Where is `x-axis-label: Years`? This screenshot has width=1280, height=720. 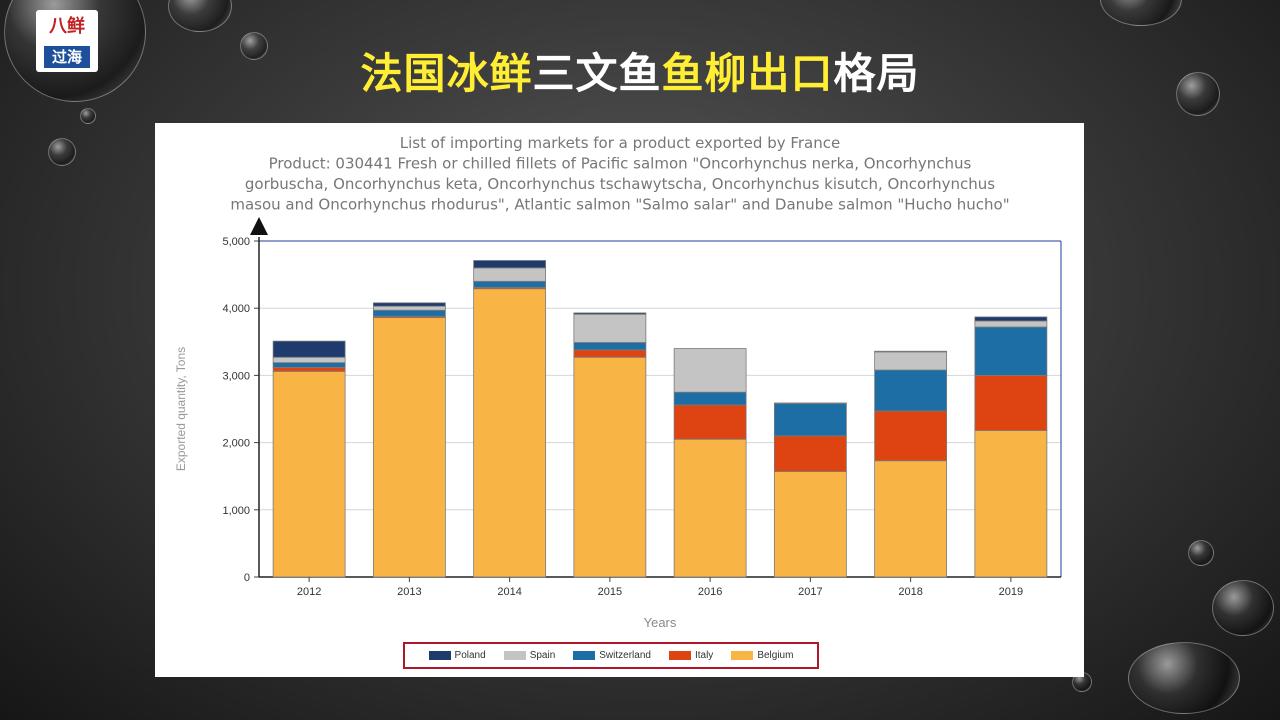
x-axis-label: Years is located at coordinates (660, 622).